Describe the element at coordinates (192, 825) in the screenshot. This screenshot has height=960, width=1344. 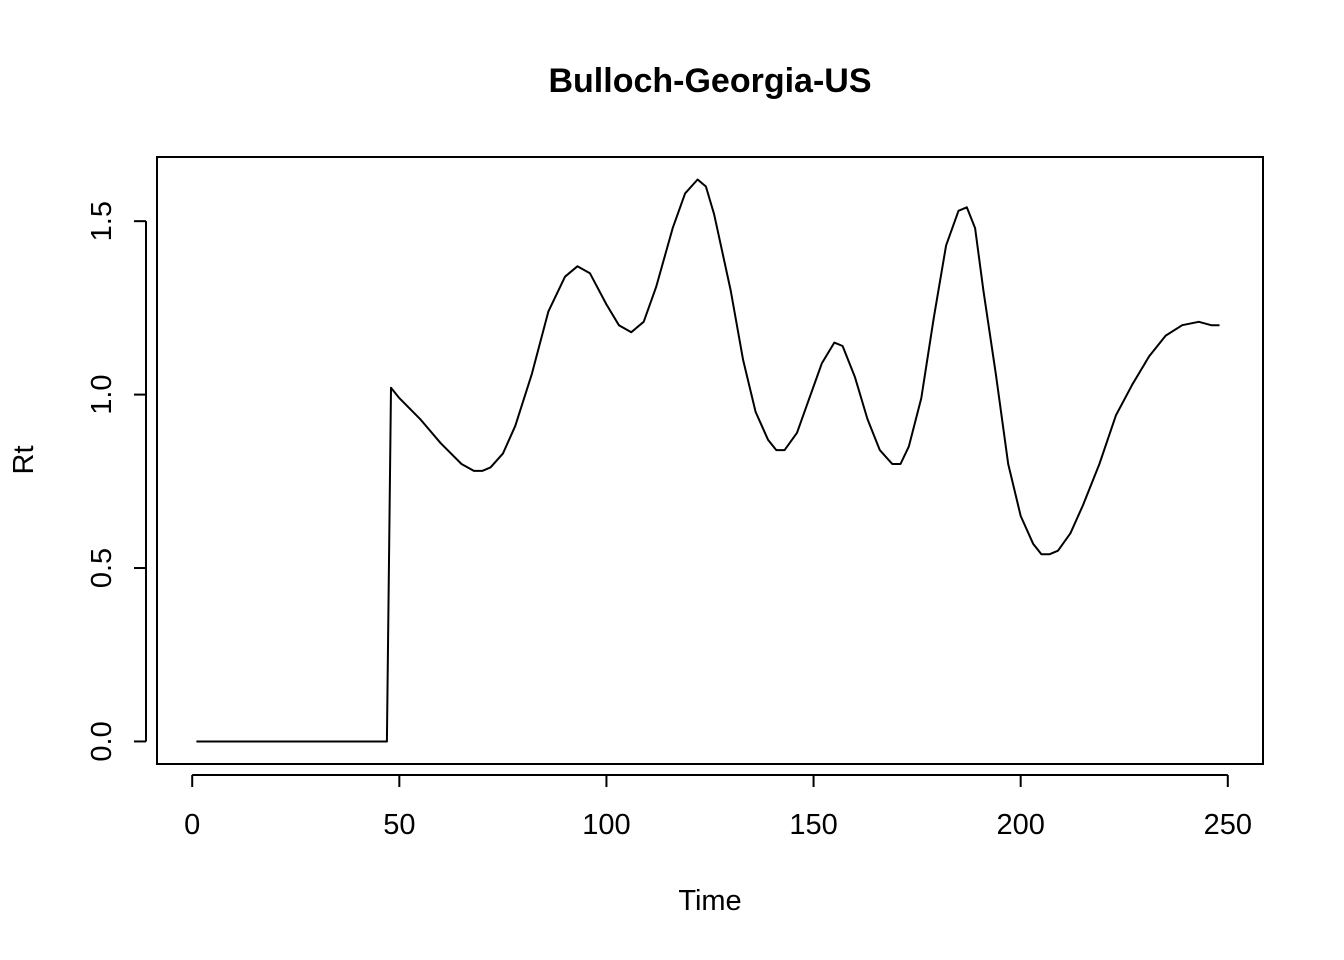
I see `x-tick-label: 0` at that location.